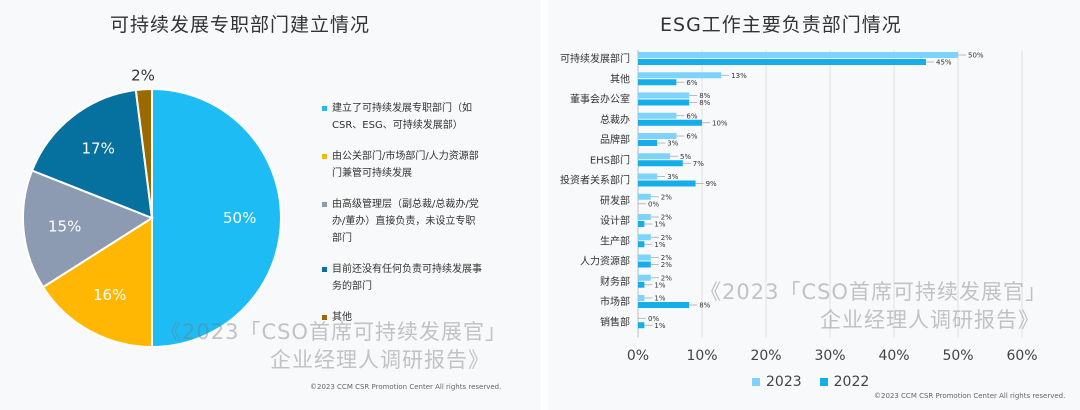 Image resolution: width=1080 pixels, height=410 pixels. Describe the element at coordinates (930, 320) in the screenshot. I see `watermark-right-line2: 企业经理人调研报告》` at that location.